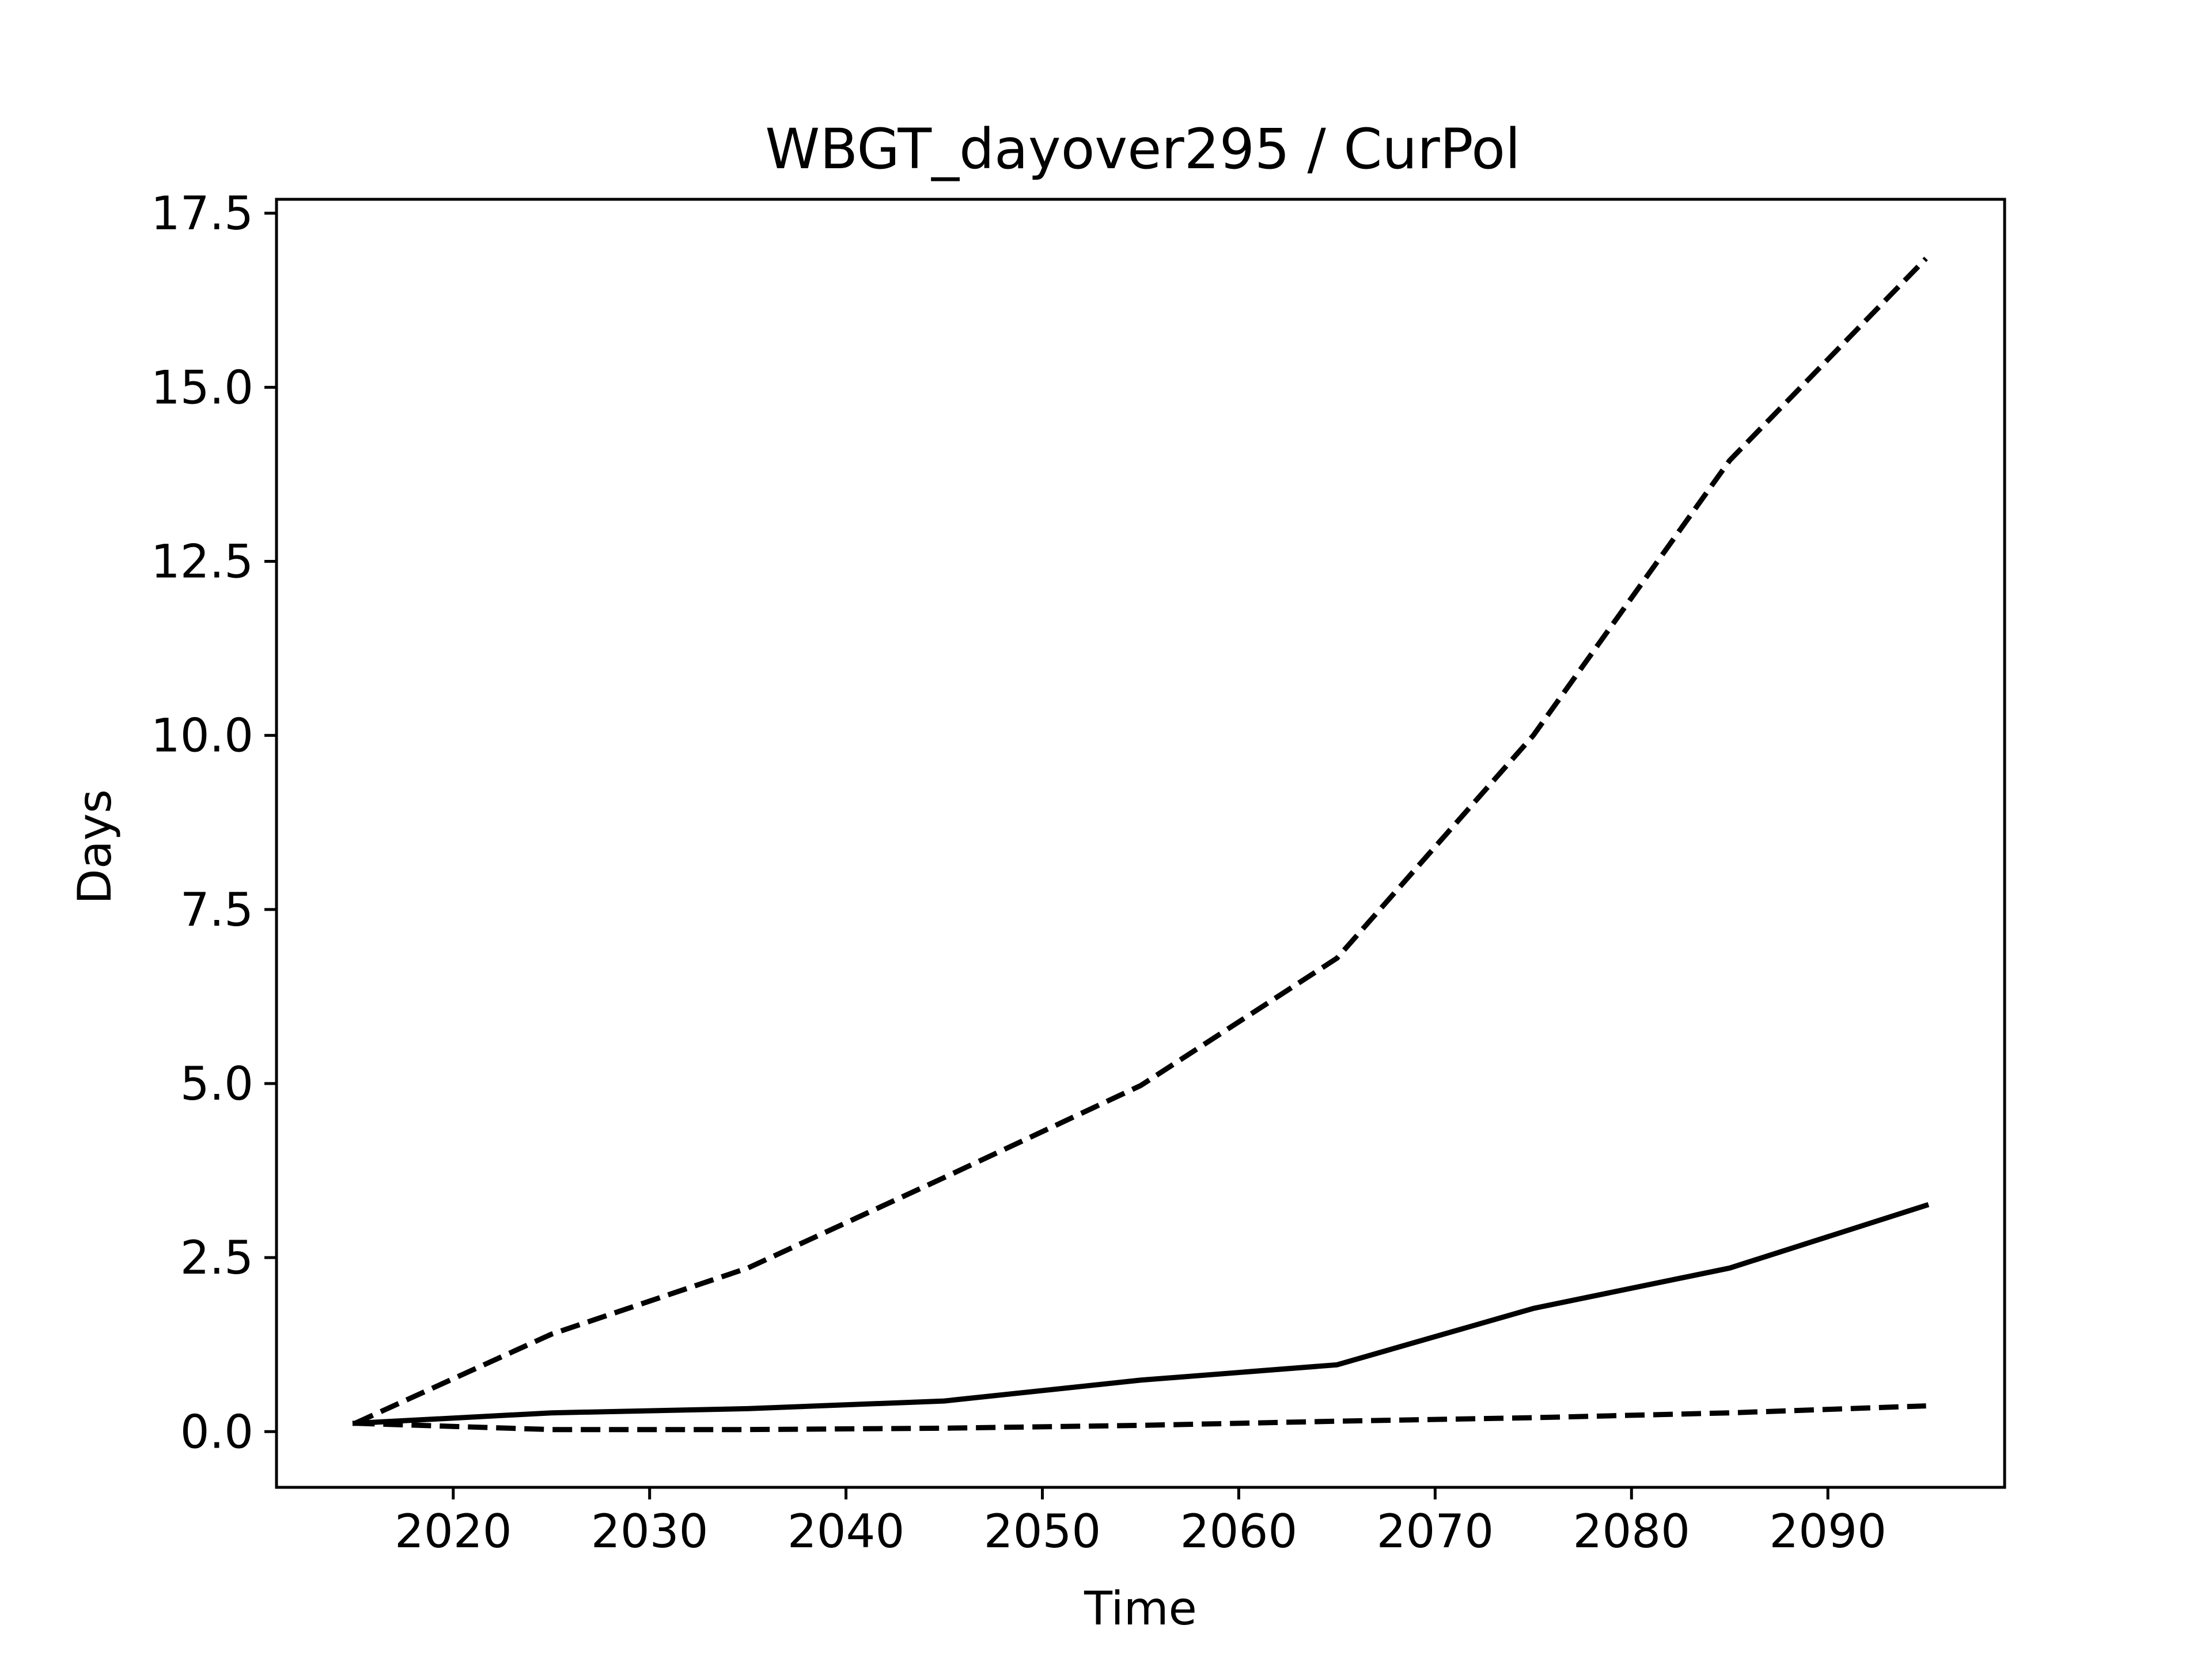  Describe the element at coordinates (202, 736) in the screenshot. I see `y-tick-label: 10.0` at that location.